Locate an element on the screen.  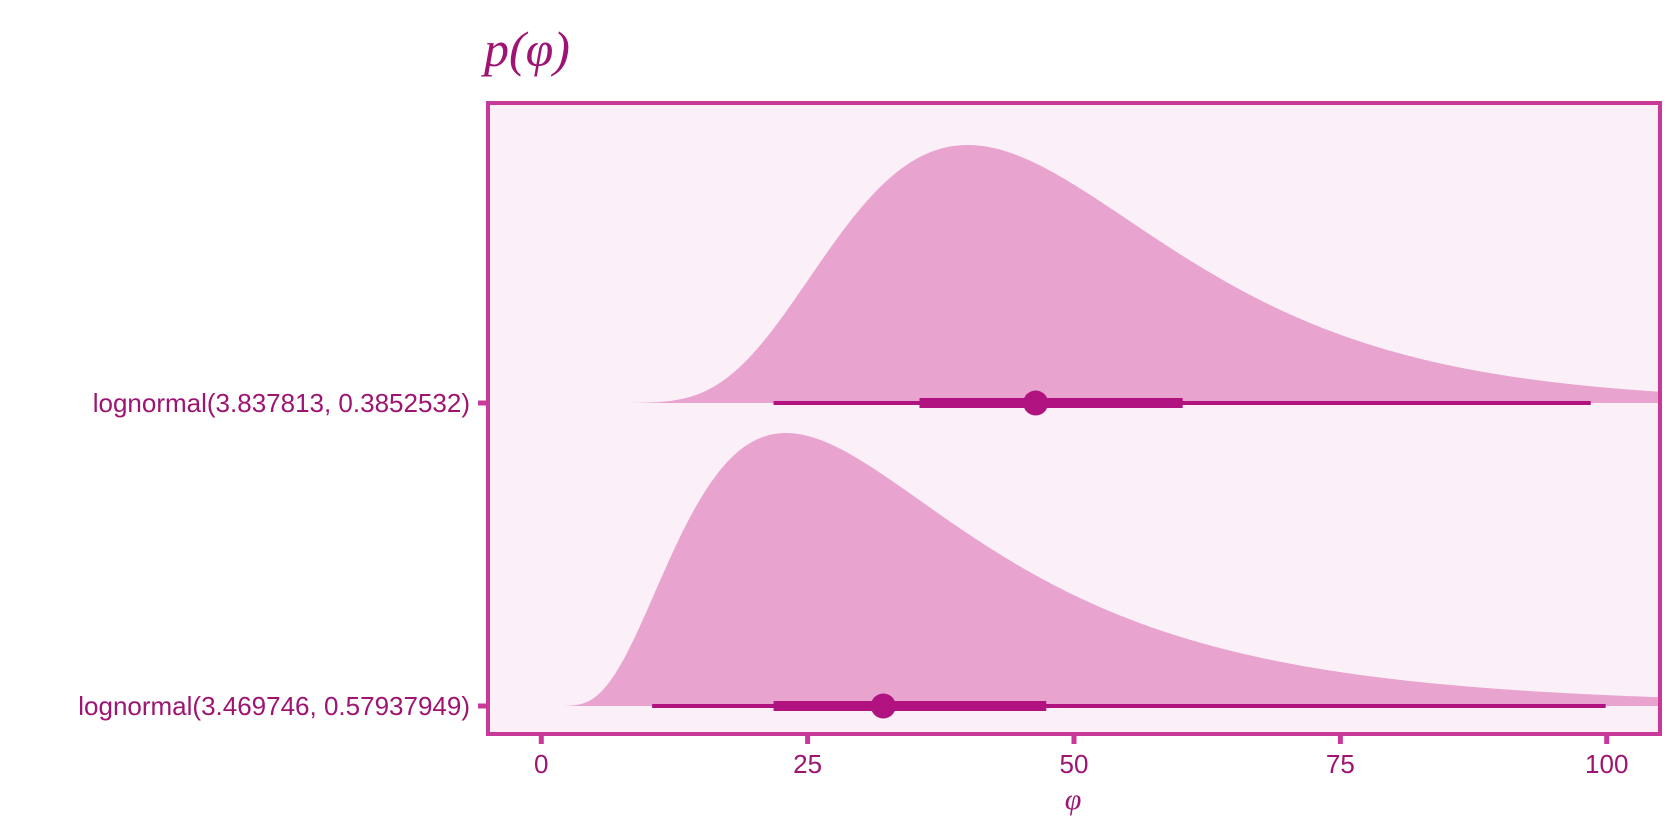
x-tick-label: 0 is located at coordinates (541, 764).